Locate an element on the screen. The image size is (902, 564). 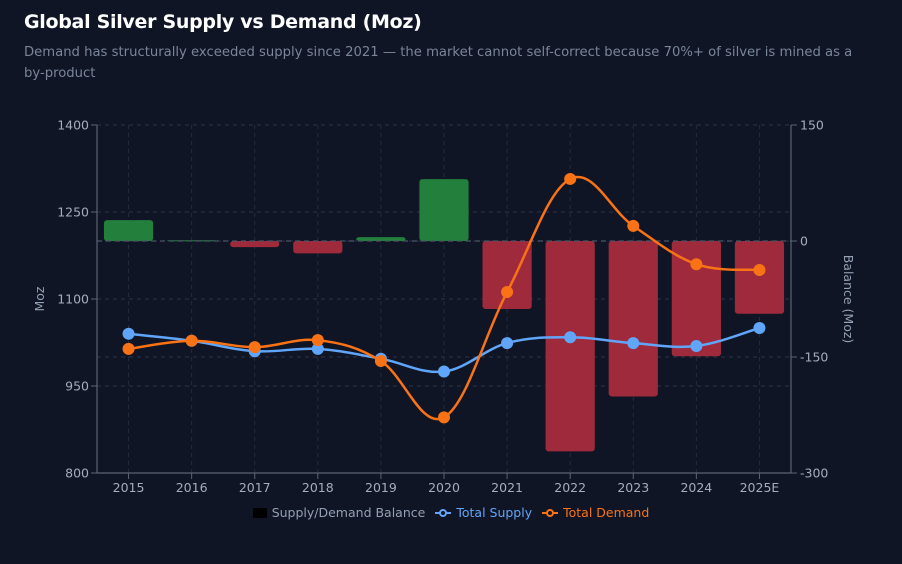
x-tick-label: 2016 is located at coordinates (192, 487).